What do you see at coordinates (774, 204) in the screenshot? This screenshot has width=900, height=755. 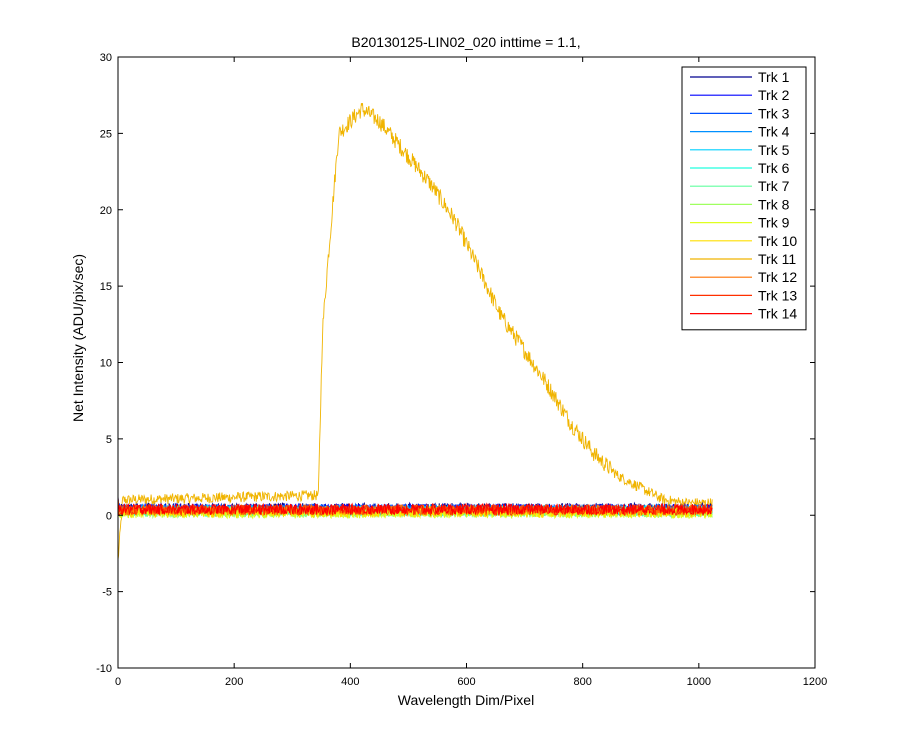 I see `legend-label: Trk 8` at bounding box center [774, 204].